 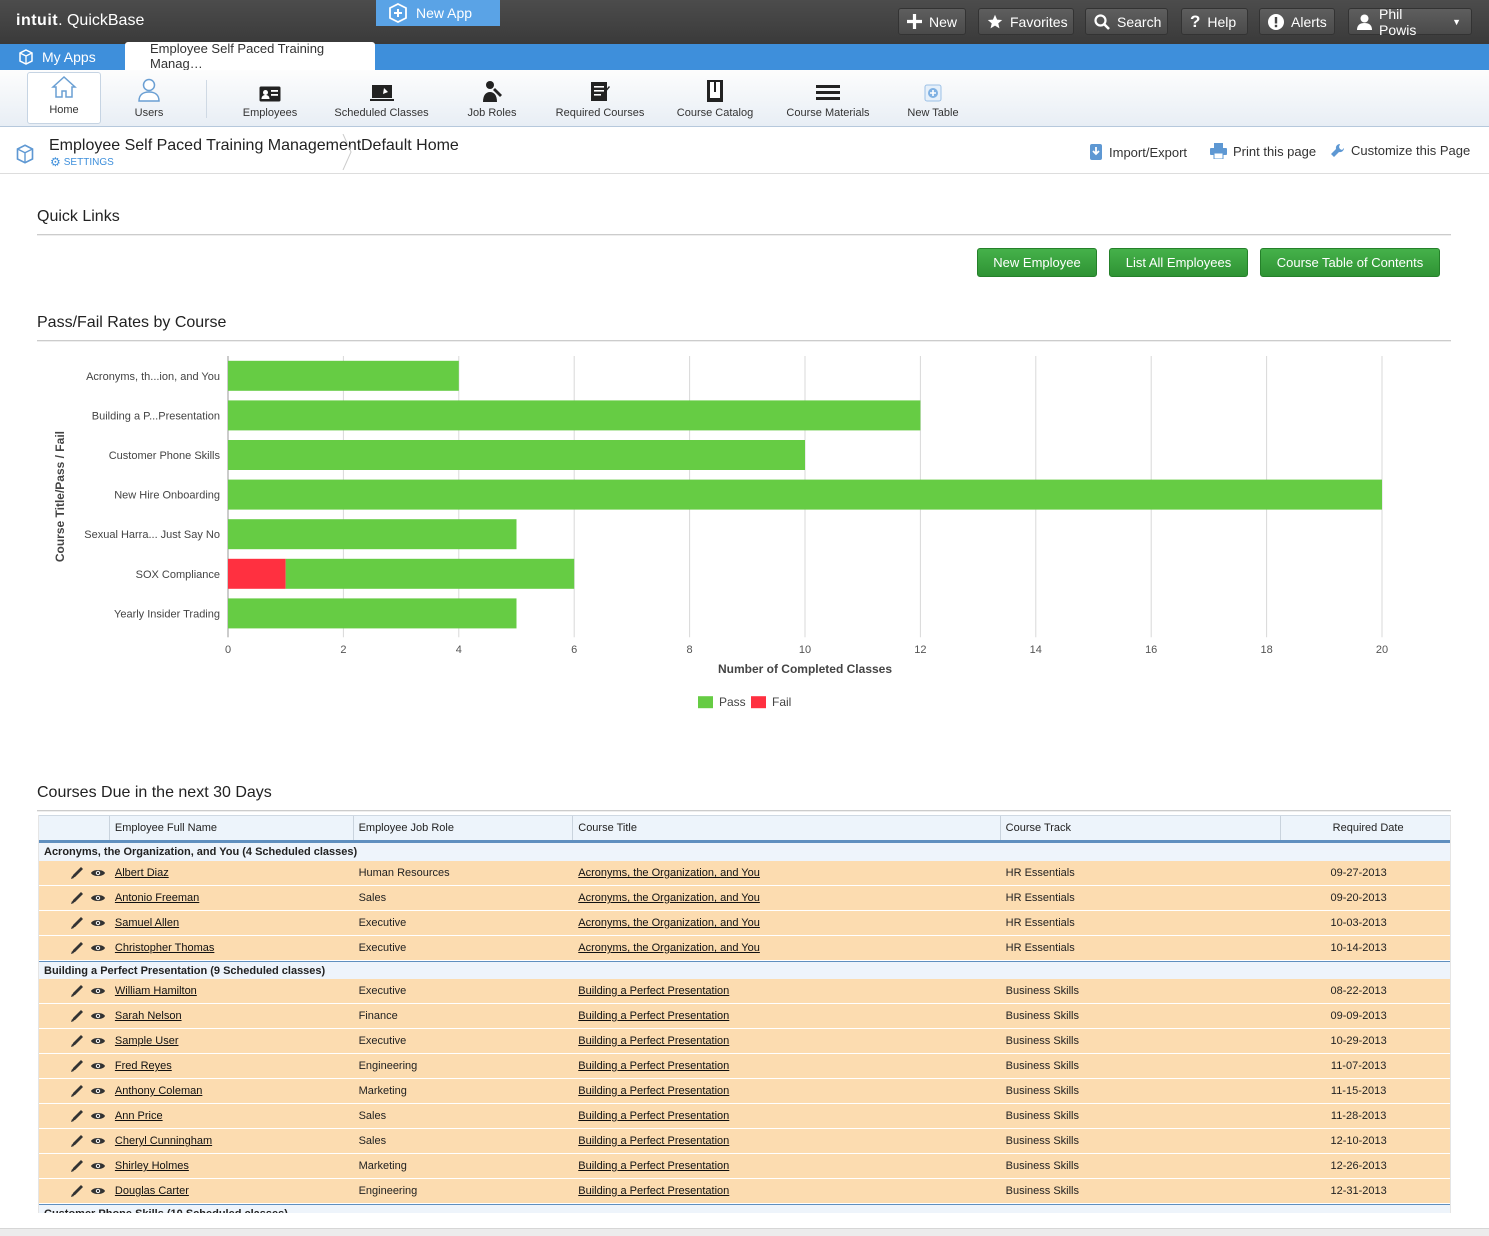 What do you see at coordinates (464, 828) in the screenshot?
I see `column-header: Employee Job Role` at bounding box center [464, 828].